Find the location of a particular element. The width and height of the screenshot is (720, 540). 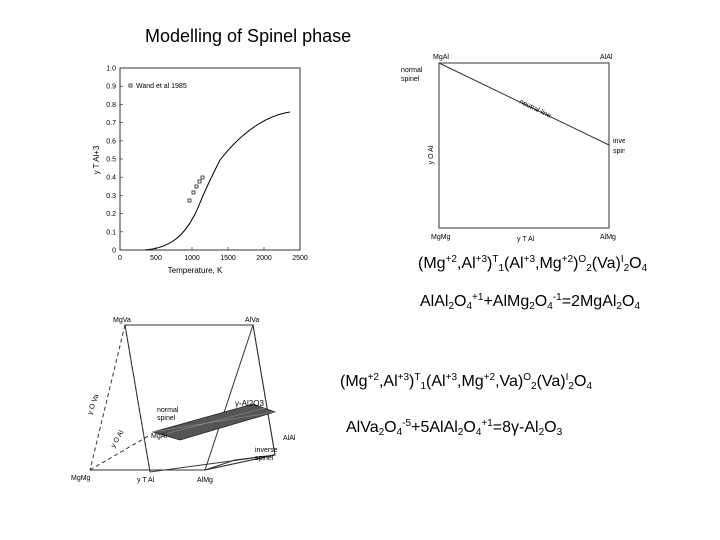

y-axis-label: y O Al is located at coordinates (431, 154).